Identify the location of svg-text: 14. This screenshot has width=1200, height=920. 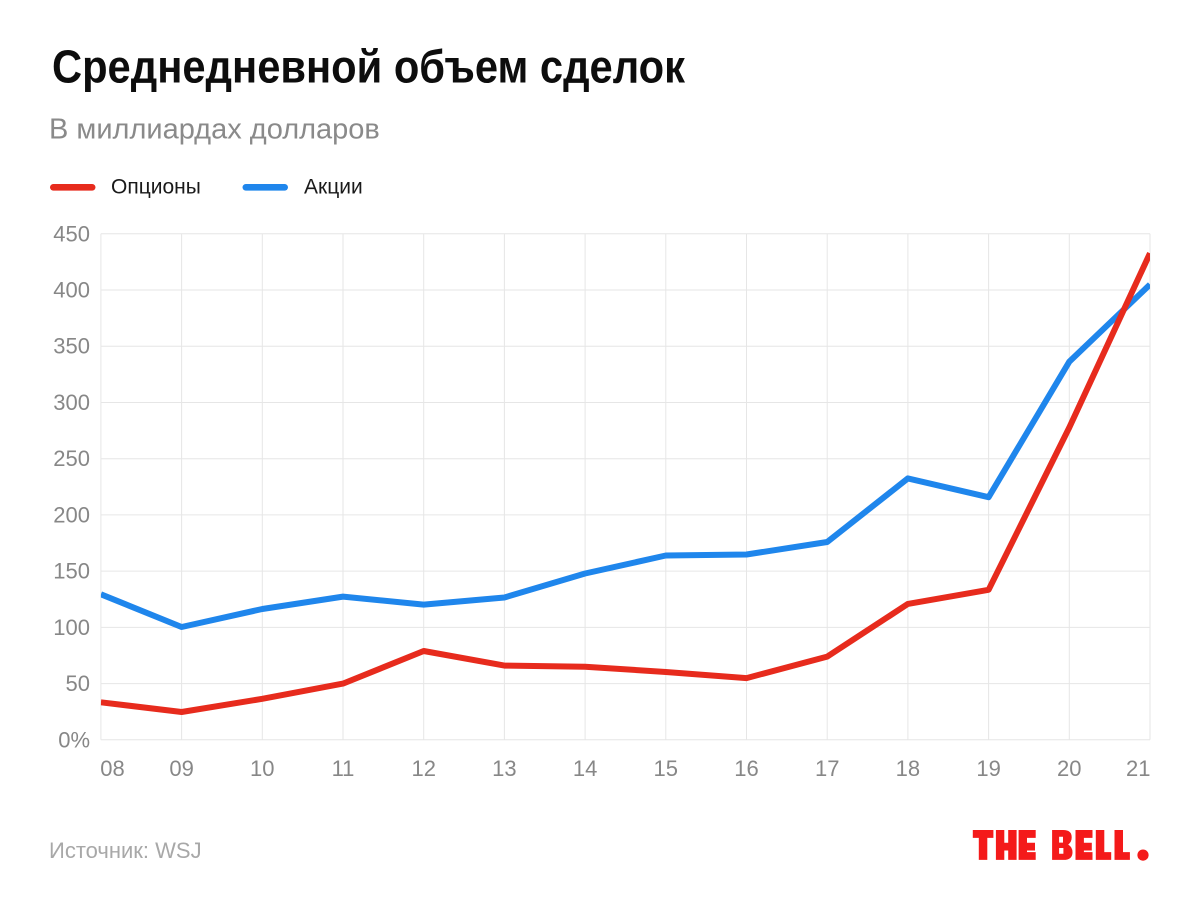
(585, 768).